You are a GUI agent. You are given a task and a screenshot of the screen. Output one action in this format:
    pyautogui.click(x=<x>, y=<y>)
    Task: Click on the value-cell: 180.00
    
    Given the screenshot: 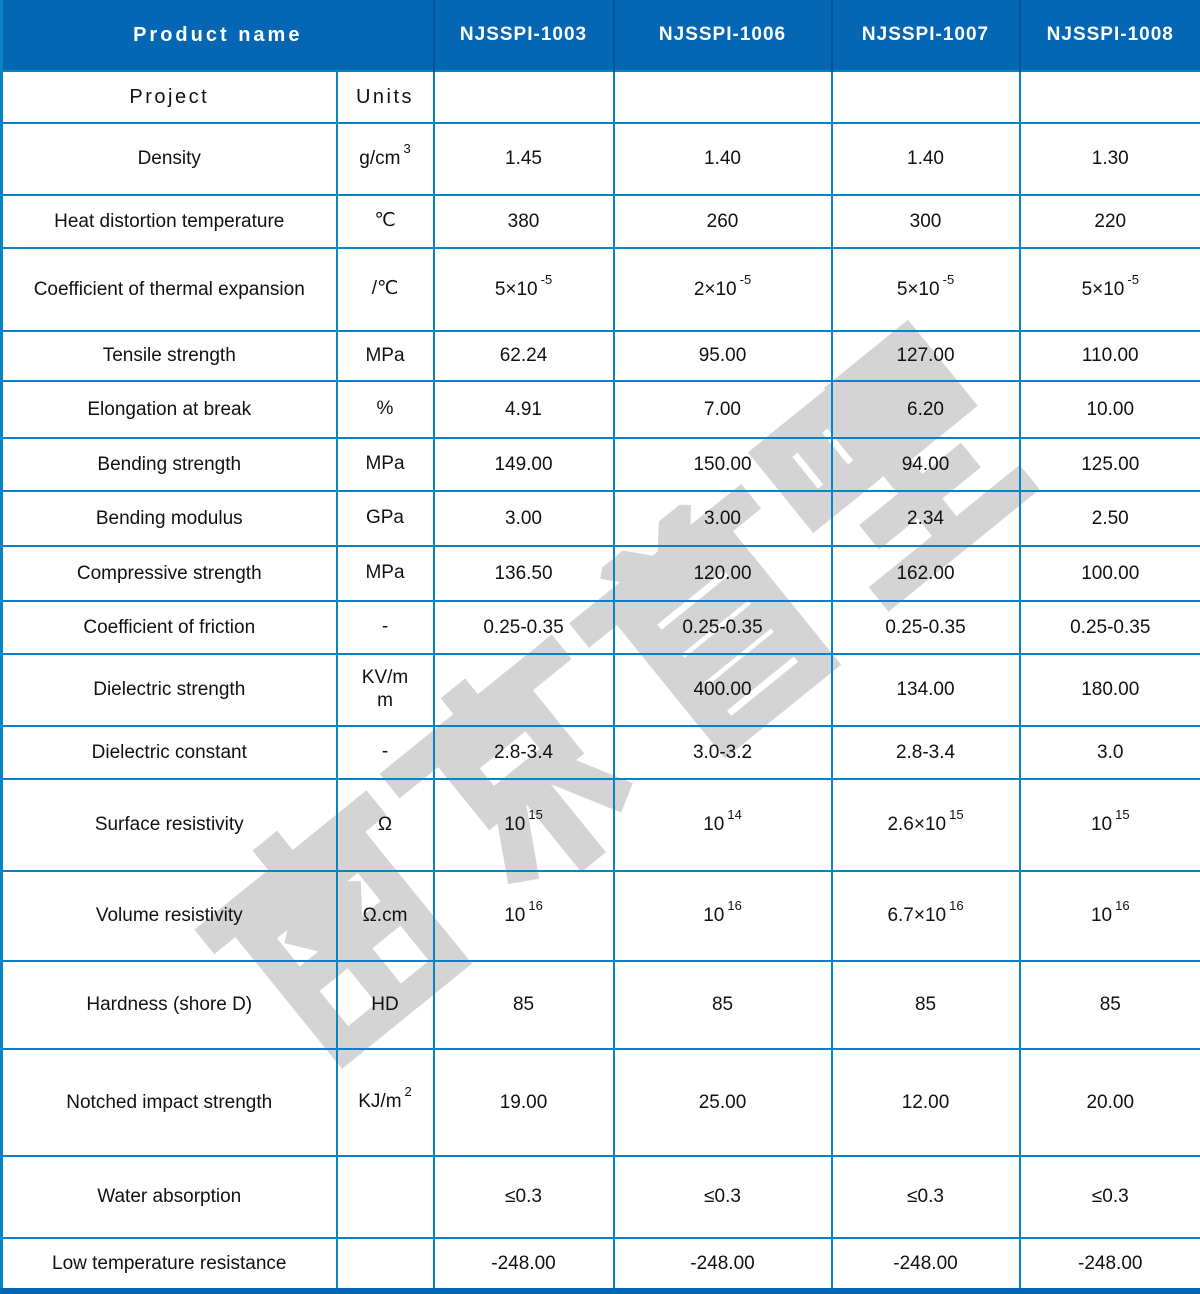 What is the action you would take?
    pyautogui.click(x=1110, y=690)
    